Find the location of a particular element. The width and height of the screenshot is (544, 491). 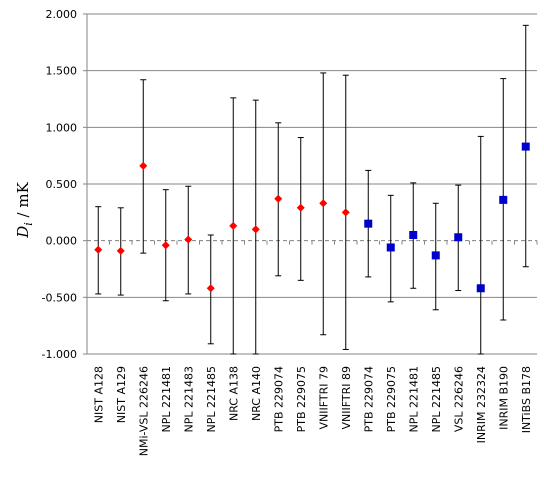

y-axis-title-unit: / mK is located at coordinates (23, 201).